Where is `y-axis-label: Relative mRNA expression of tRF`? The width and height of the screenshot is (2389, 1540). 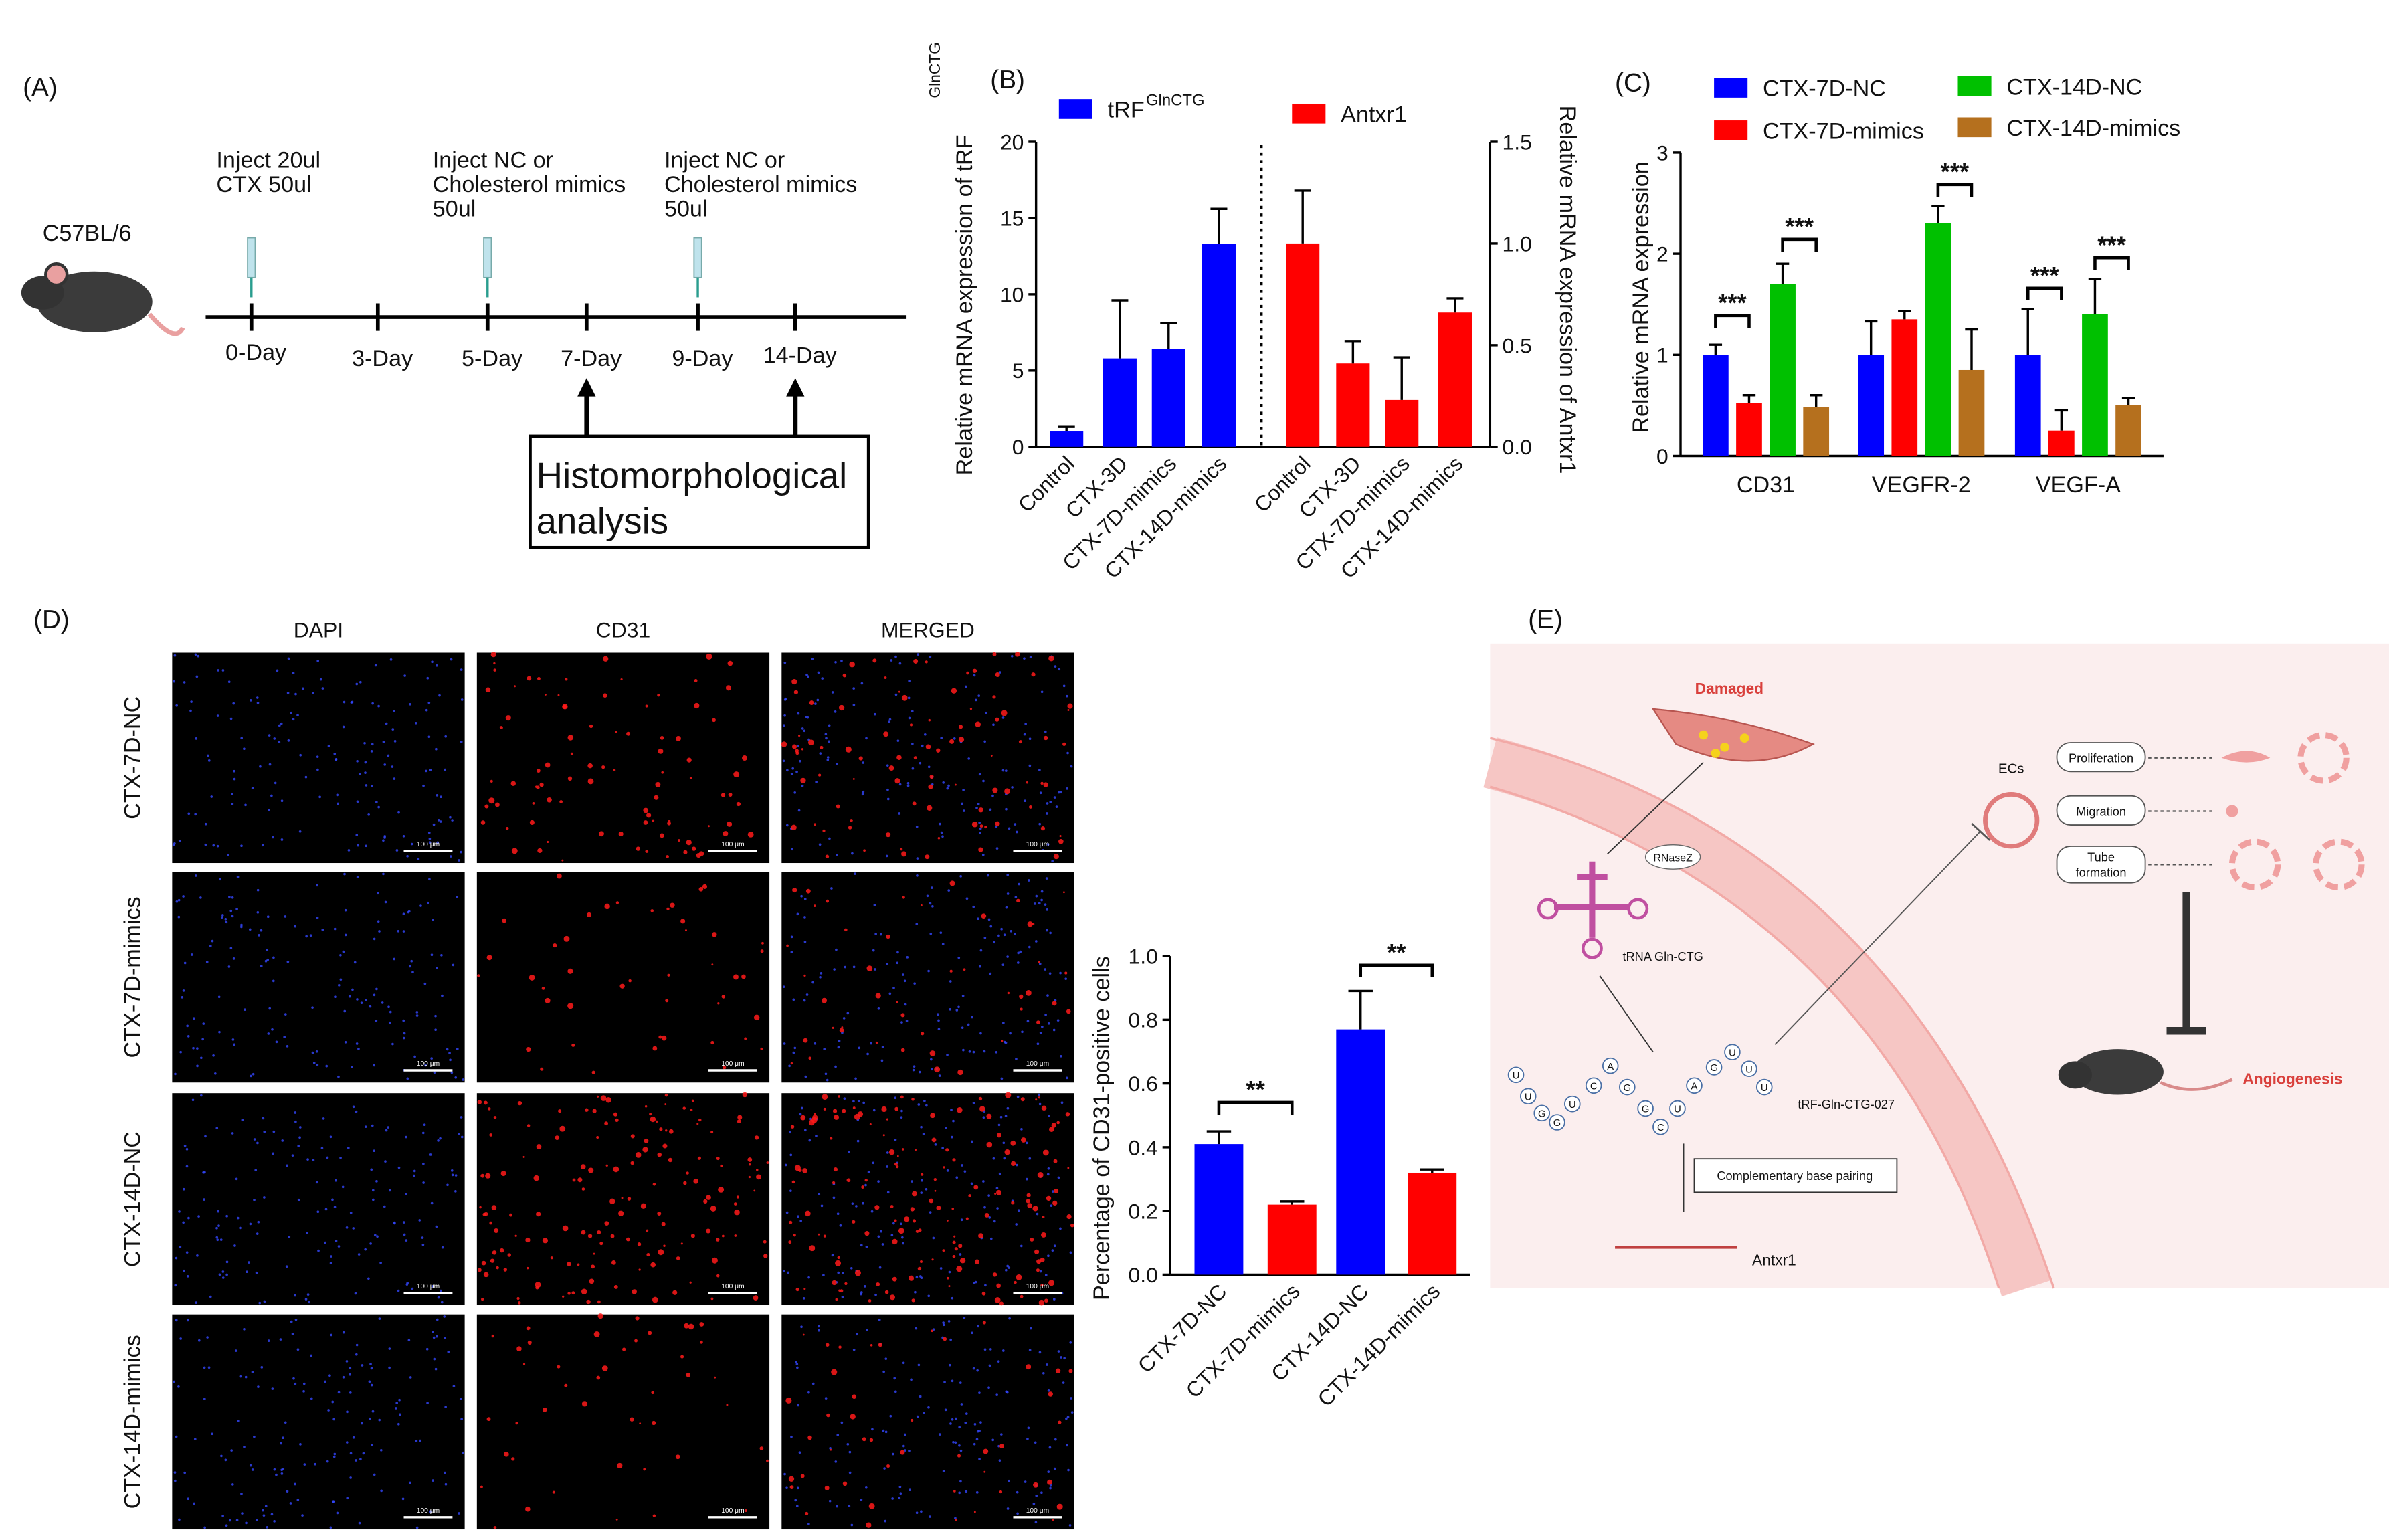 y-axis-label: Relative mRNA expression of tRF is located at coordinates (964, 304).